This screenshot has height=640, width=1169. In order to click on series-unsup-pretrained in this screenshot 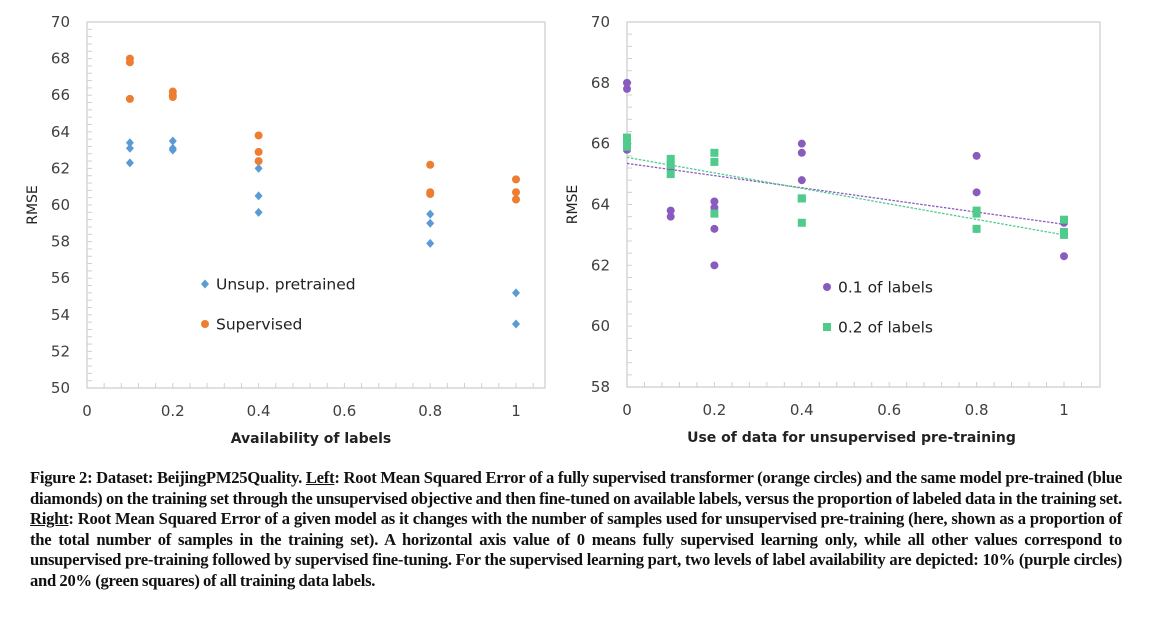, I will do `click(322, 232)`.